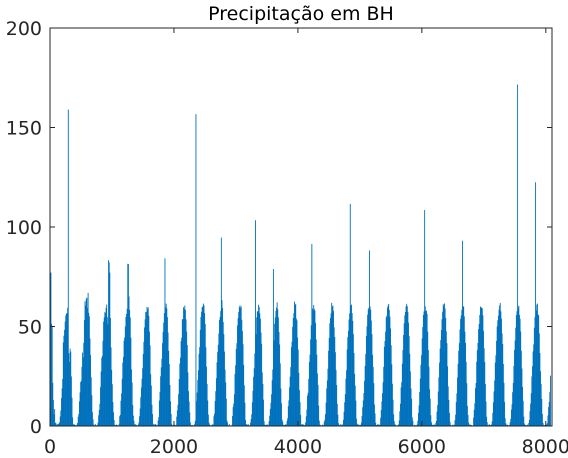 This screenshot has height=458, width=568. Describe the element at coordinates (50, 447) in the screenshot. I see `x-tick-label: 0` at that location.